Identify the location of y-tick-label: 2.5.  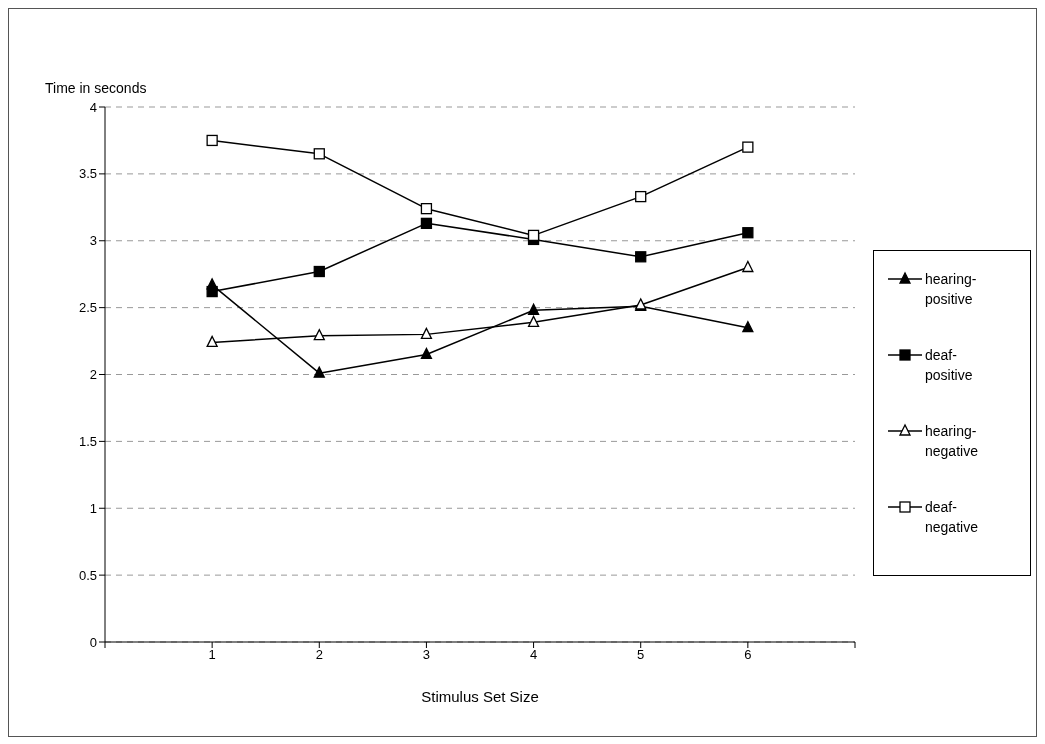
(87, 308).